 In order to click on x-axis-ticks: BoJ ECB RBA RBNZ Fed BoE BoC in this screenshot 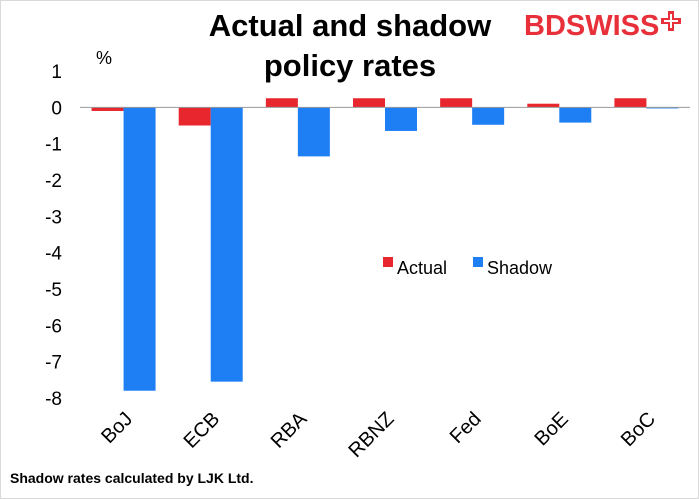, I will do `click(378, 435)`.